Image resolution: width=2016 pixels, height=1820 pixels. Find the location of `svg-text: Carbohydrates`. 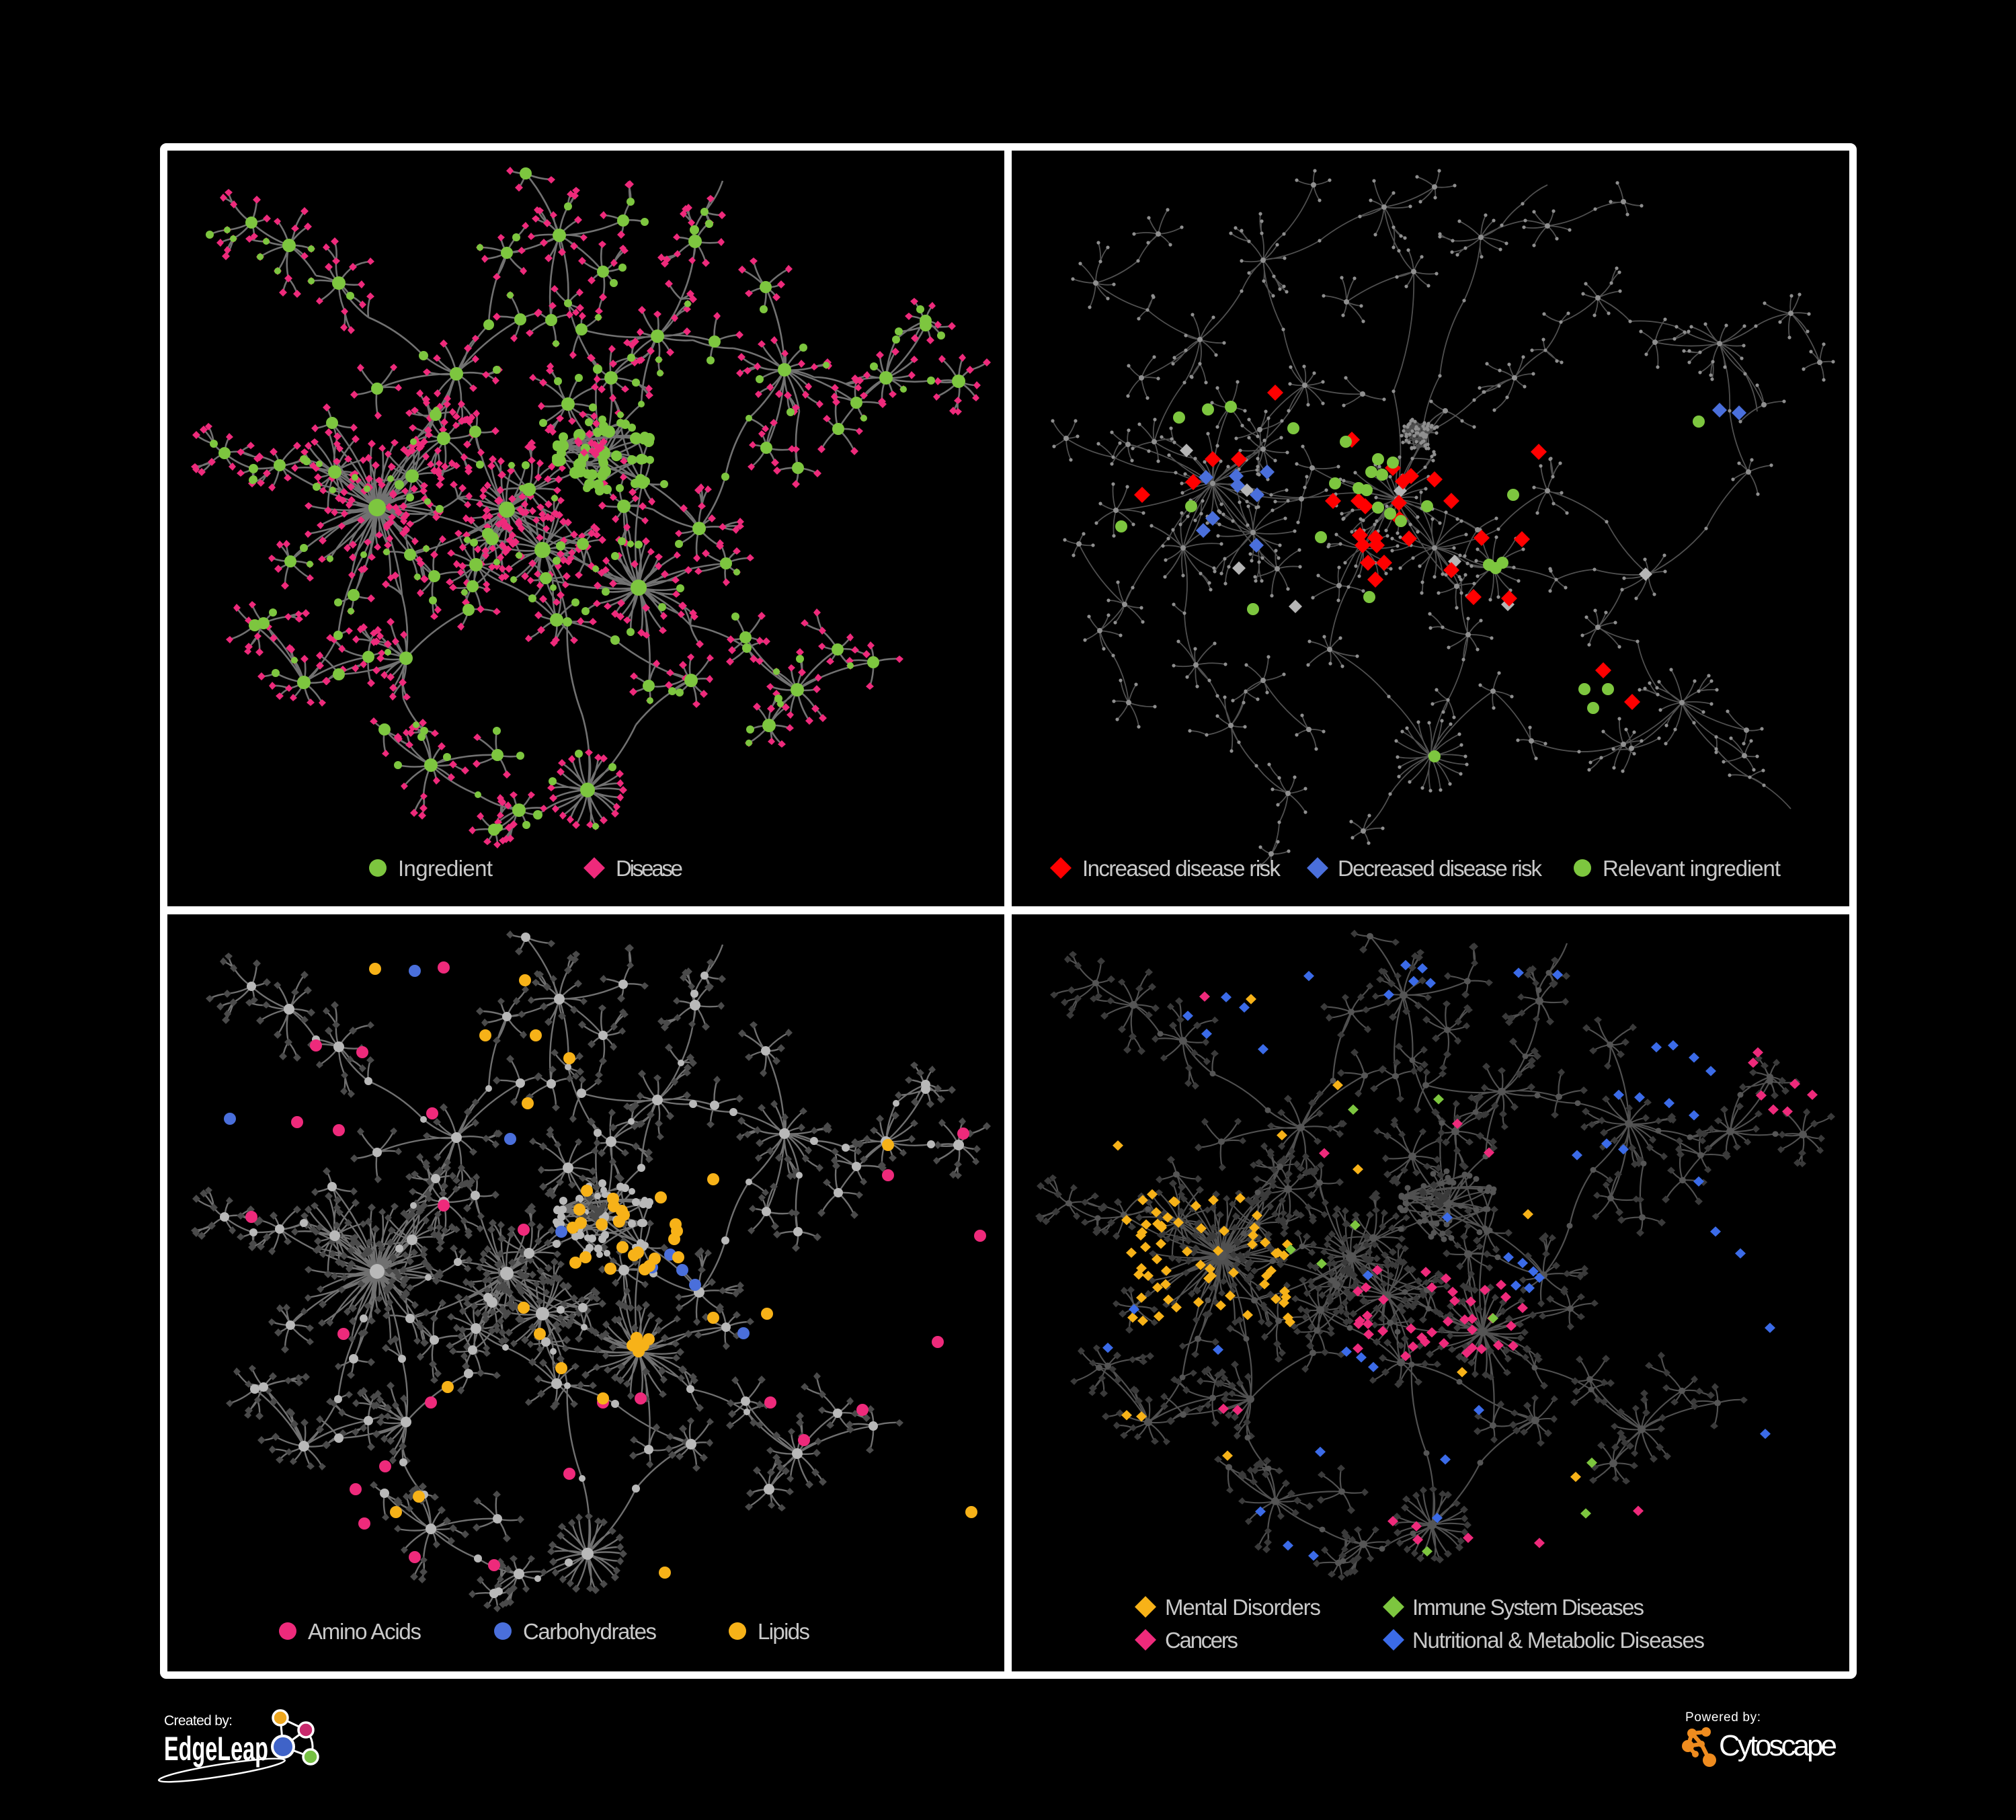

svg-text: Carbohydrates is located at coordinates (590, 1631).